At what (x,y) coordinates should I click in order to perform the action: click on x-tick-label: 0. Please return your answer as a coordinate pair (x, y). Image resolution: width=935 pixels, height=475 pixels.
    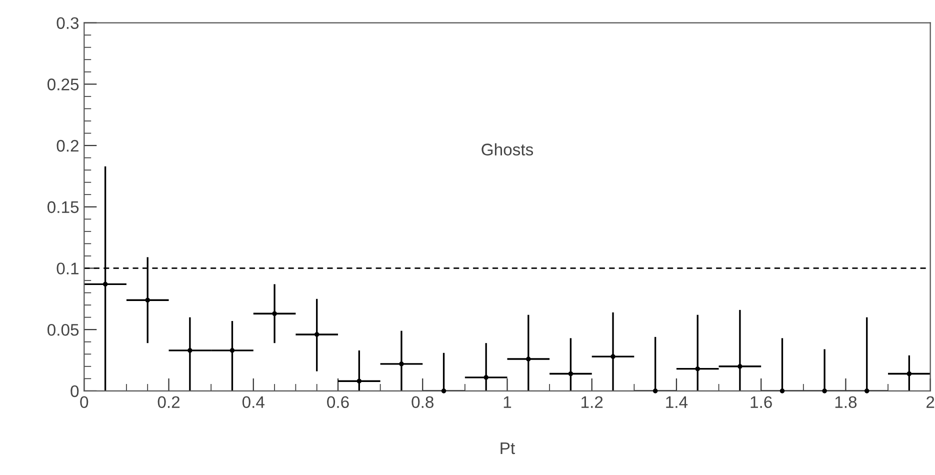
    Looking at the image, I should click on (84, 402).